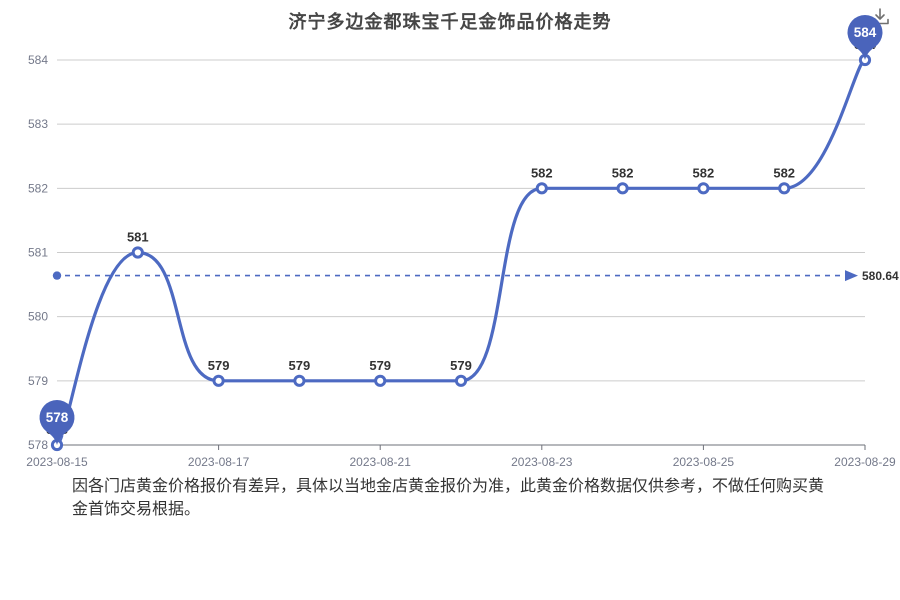 This screenshot has width=900, height=600. I want to click on x-axis-label: 2023-08-15, so click(57, 462).